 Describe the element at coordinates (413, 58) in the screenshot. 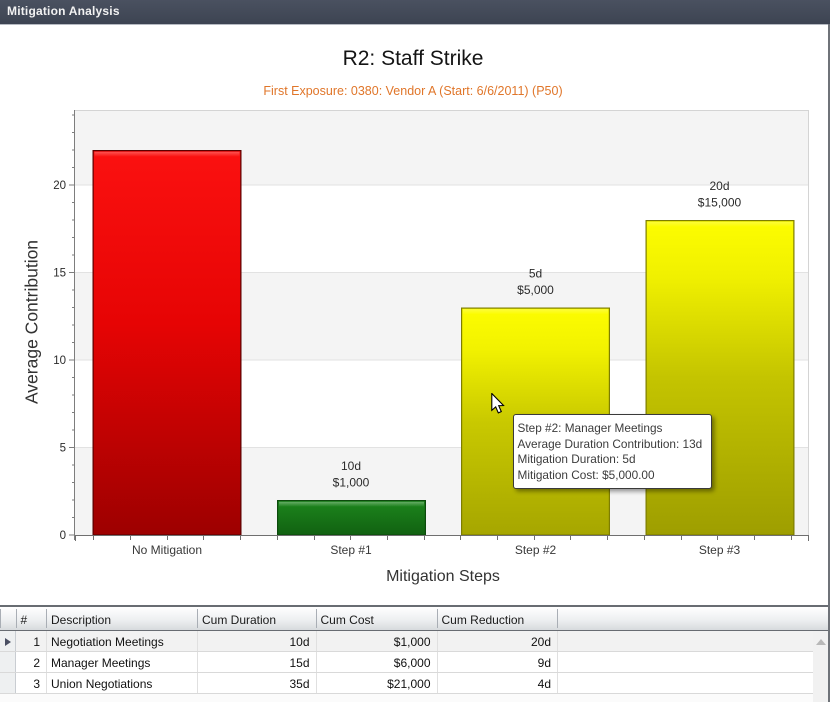

I see `svg-text: R2: Staff Strike` at that location.